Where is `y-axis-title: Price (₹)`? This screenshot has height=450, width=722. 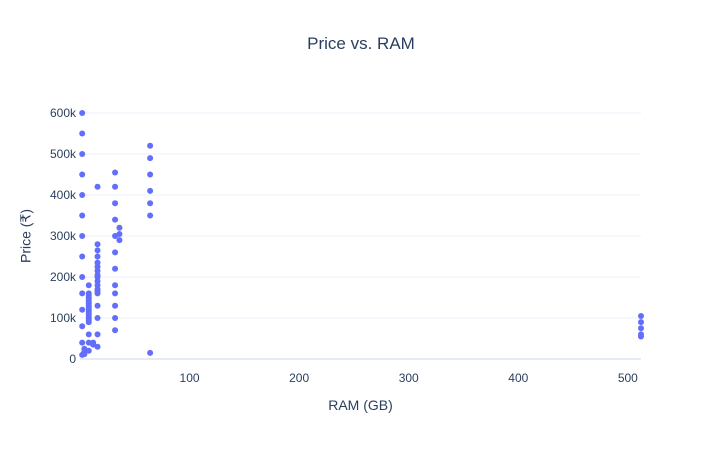 y-axis-title: Price (₹) is located at coordinates (25, 236).